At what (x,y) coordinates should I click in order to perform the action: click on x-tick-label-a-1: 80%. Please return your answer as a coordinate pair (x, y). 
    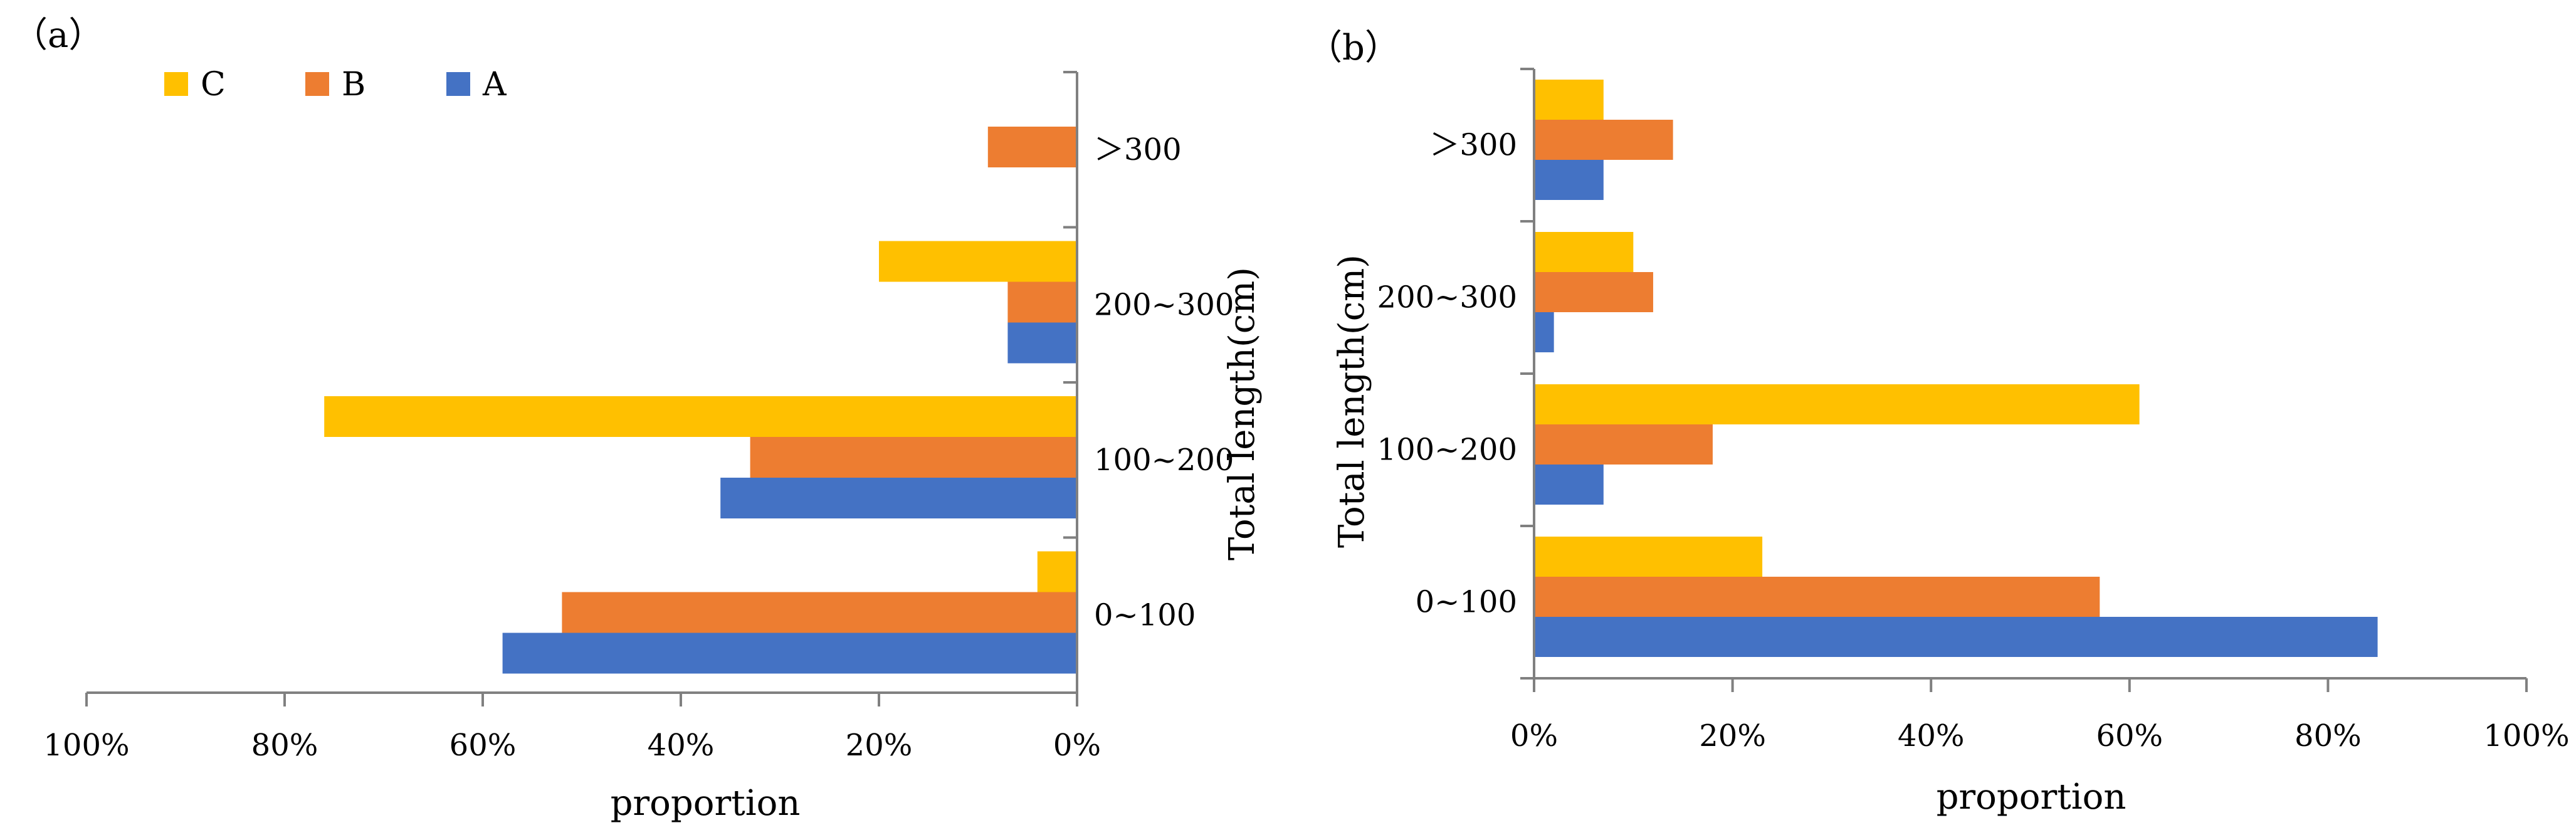
    Looking at the image, I should click on (284, 745).